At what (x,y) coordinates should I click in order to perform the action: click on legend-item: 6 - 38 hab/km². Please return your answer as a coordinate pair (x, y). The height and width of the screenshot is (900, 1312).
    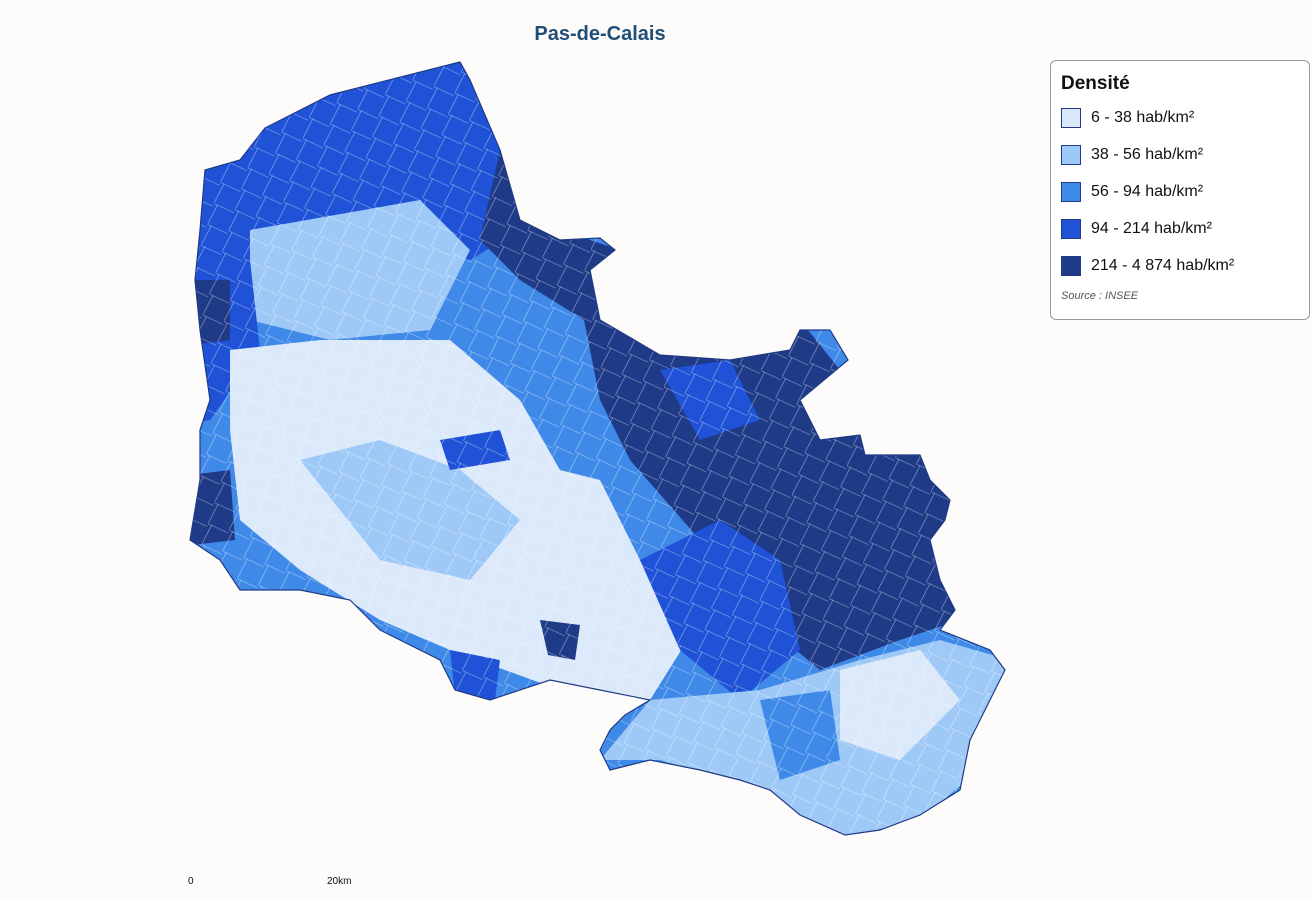
    Looking at the image, I should click on (1180, 117).